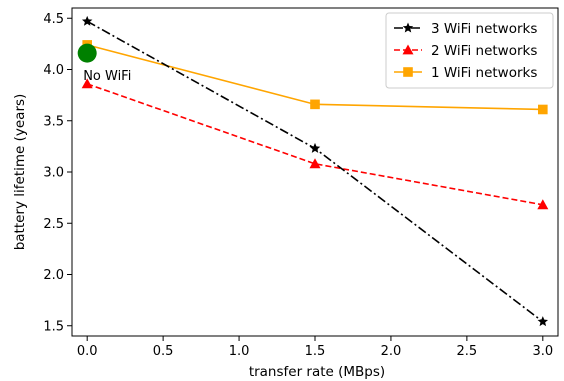  What do you see at coordinates (53, 326) in the screenshot?
I see `y-tick-label: 1.5` at bounding box center [53, 326].